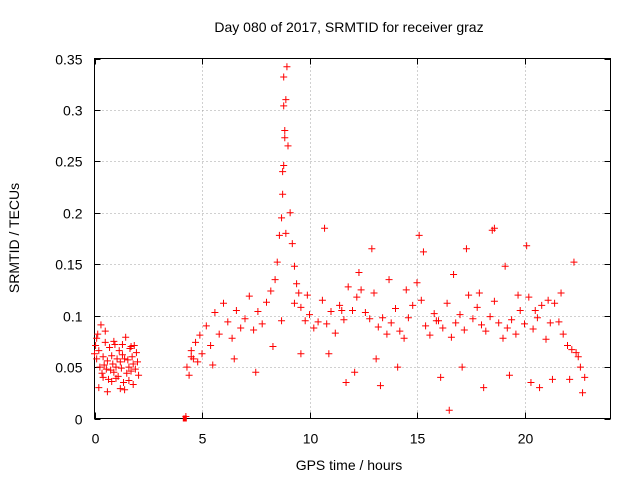 The width and height of the screenshot is (640, 480). What do you see at coordinates (73, 317) in the screenshot?
I see `y-tick-label: 0.1` at bounding box center [73, 317].